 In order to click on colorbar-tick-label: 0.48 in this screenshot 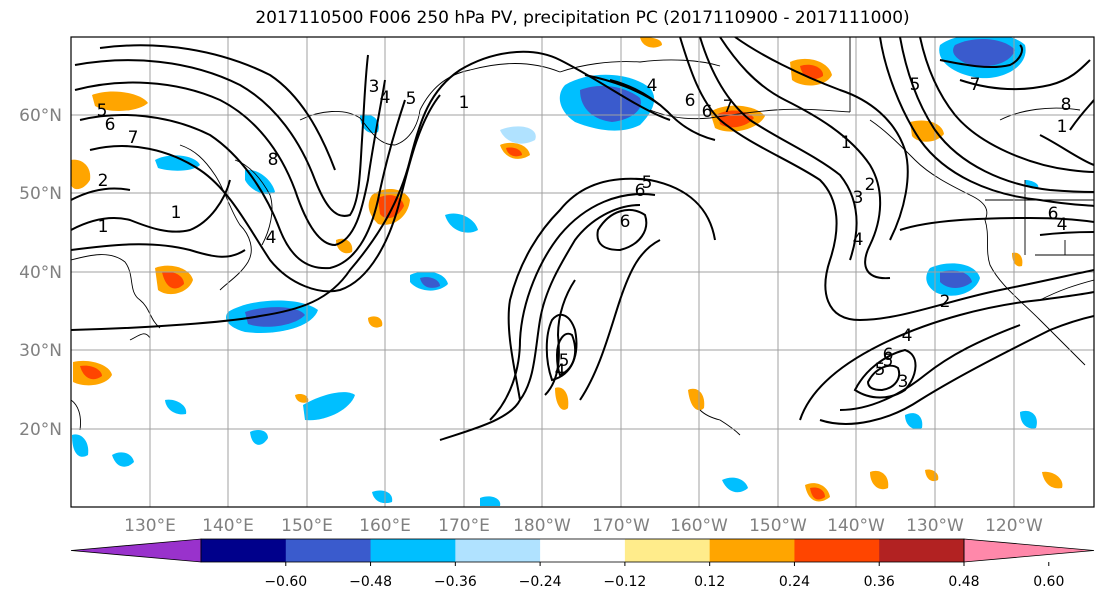, I will do `click(963, 582)`.